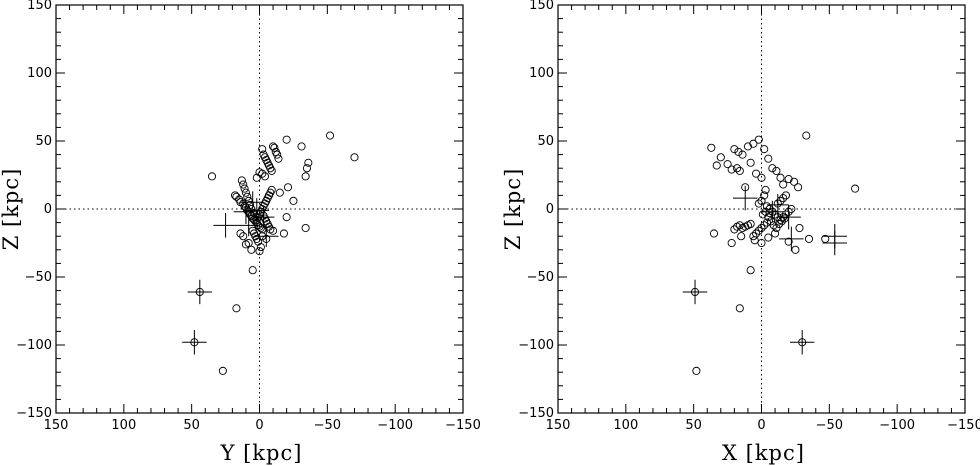  I want to click on y-tick-label: 0, so click(48, 209).